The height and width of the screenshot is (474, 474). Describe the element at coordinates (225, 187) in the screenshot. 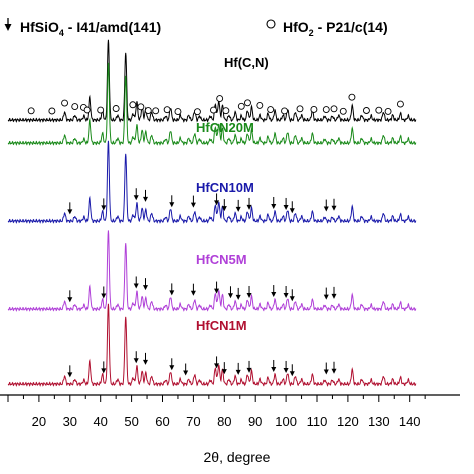

I see `label-hfcn10m: HfCN10M` at that location.